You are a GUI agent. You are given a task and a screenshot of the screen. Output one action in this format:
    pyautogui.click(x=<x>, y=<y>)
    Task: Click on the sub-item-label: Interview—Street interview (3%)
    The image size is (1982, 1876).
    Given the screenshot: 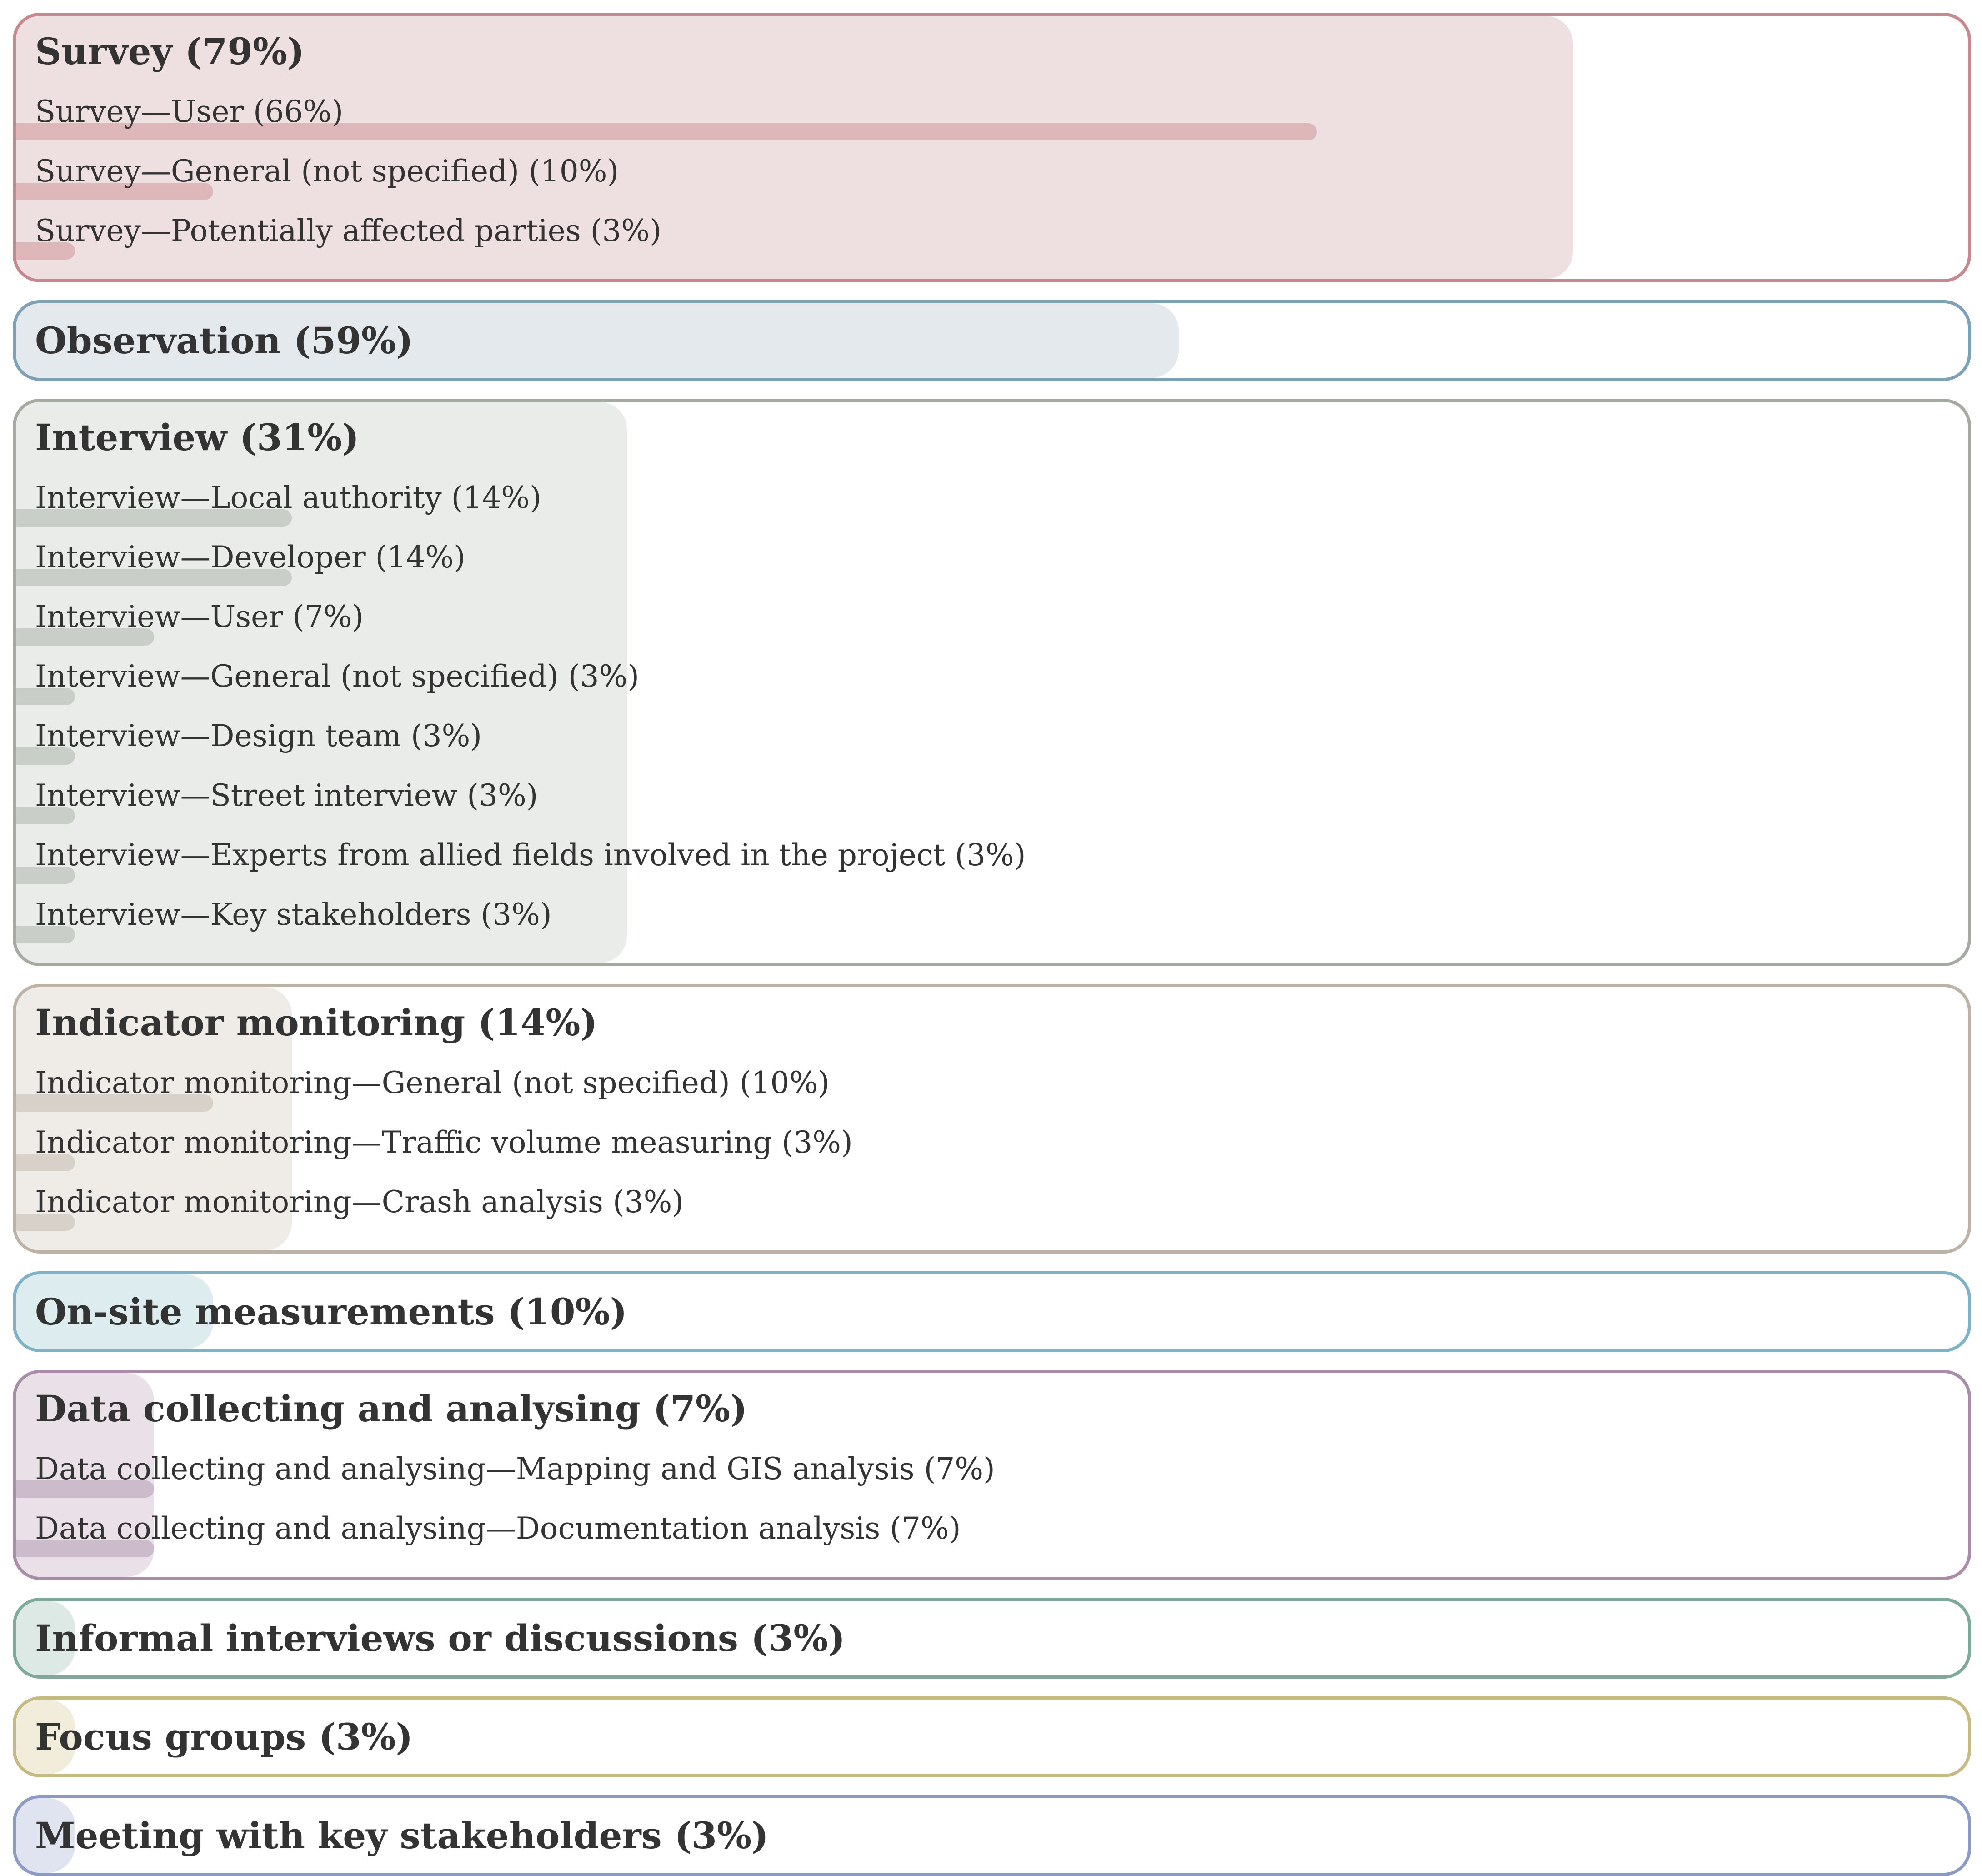 What is the action you would take?
    pyautogui.click(x=286, y=795)
    